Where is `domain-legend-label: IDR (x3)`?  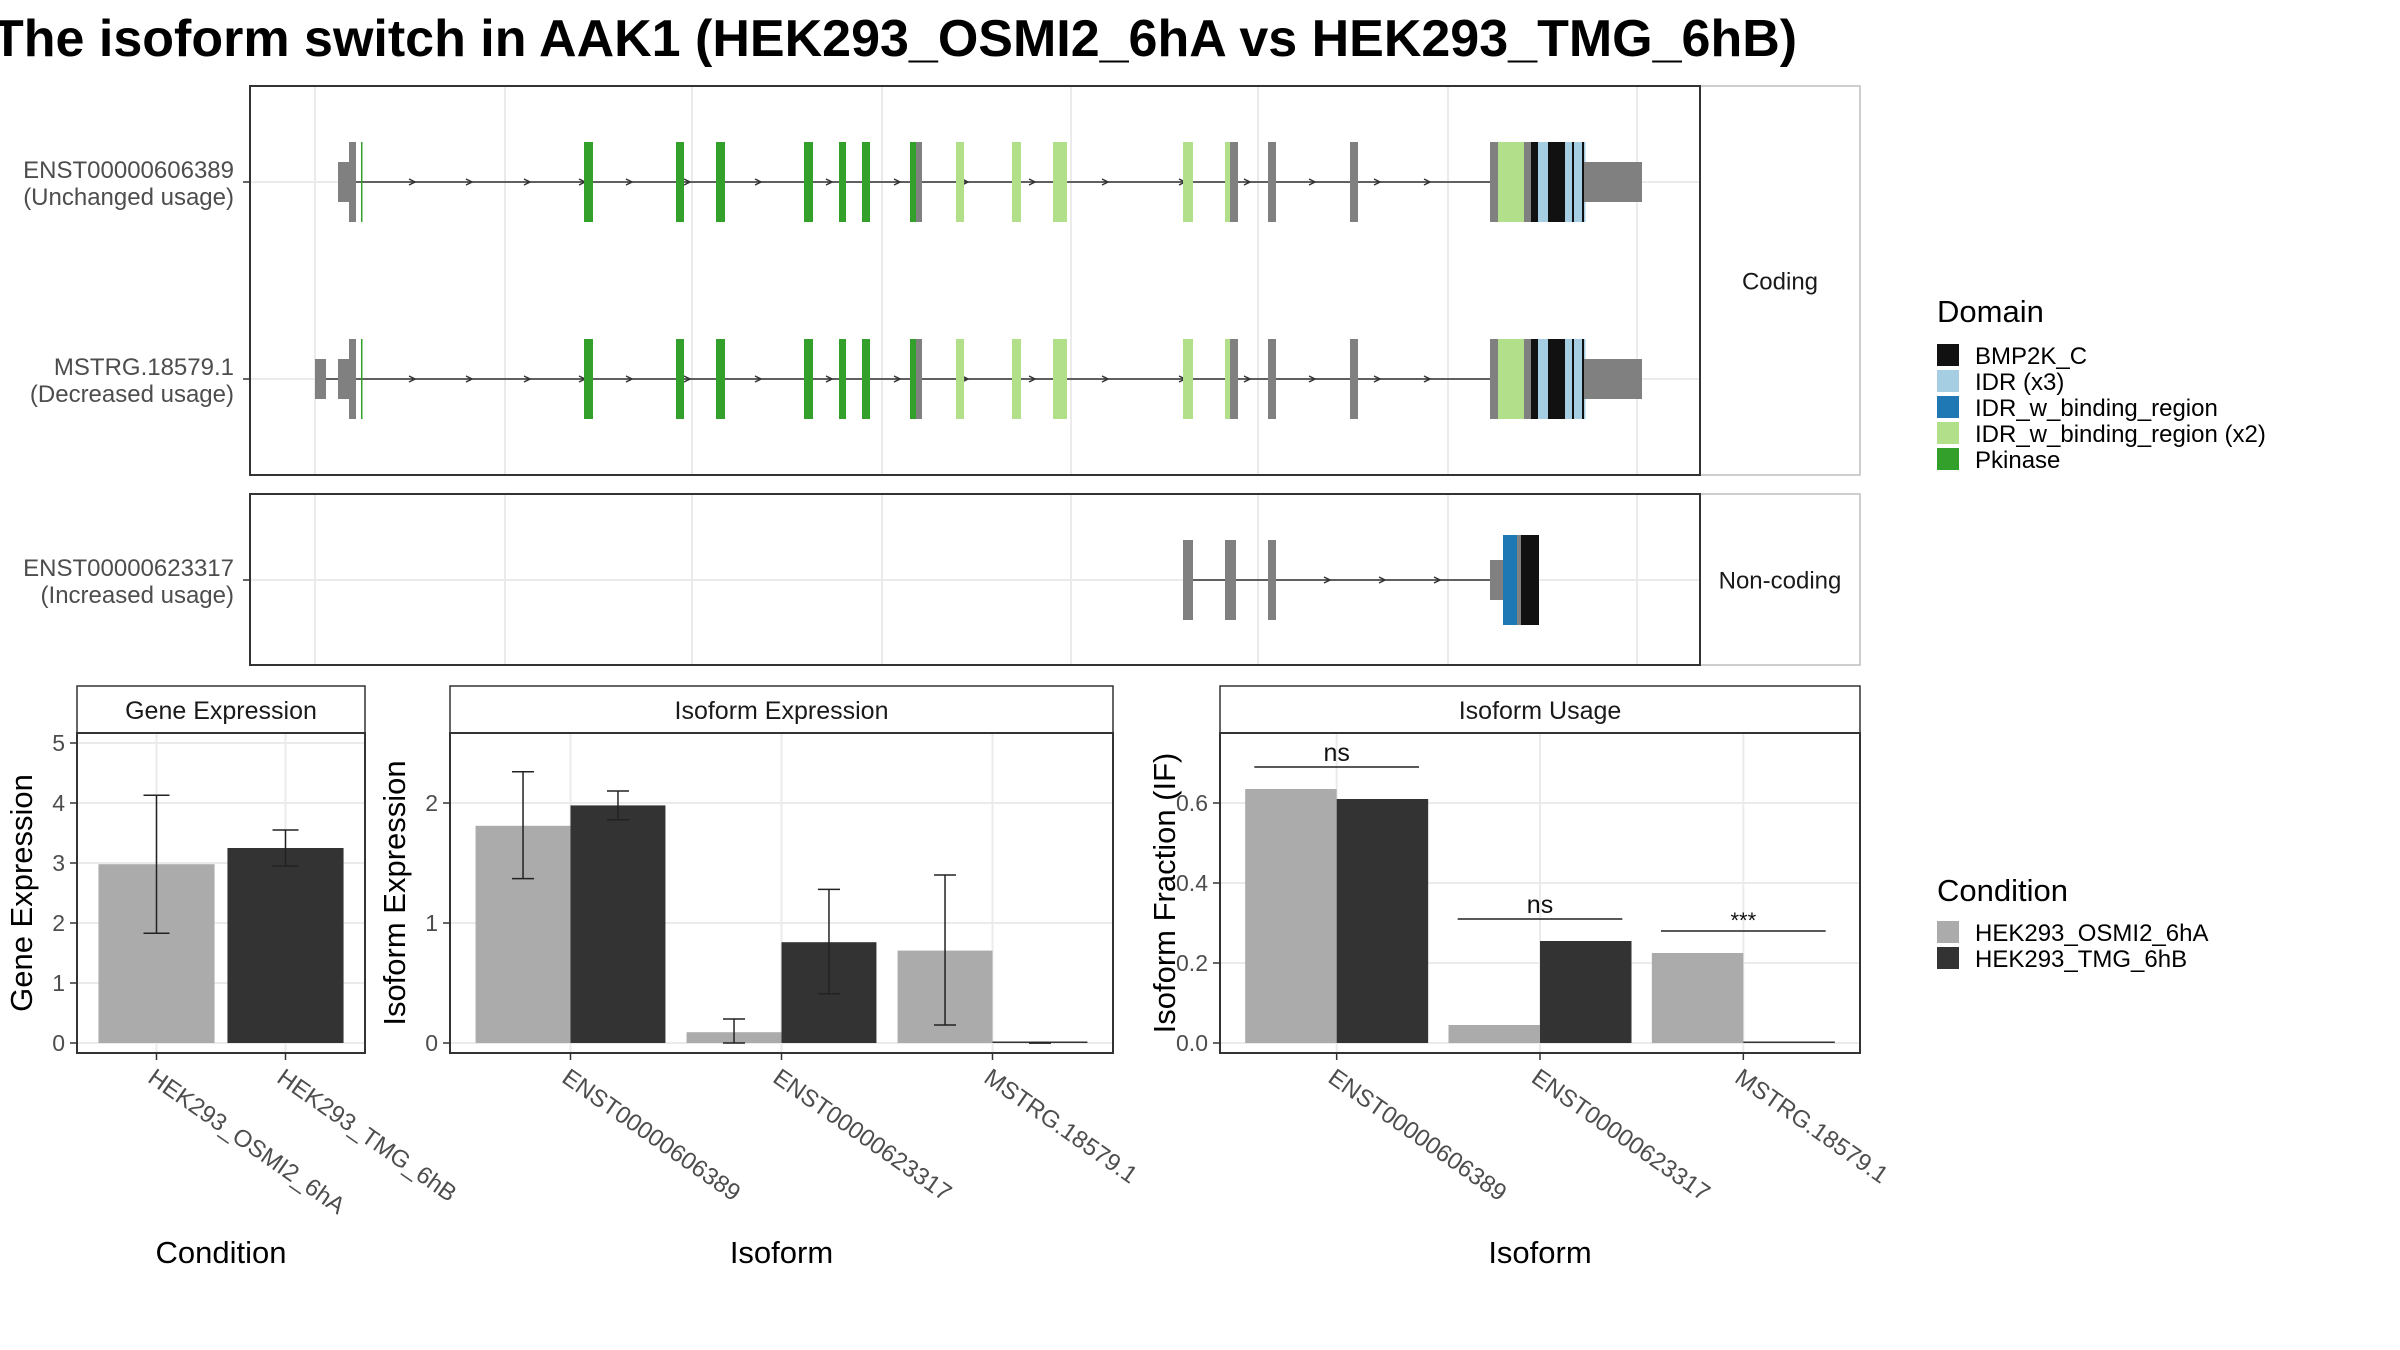 domain-legend-label: IDR (x3) is located at coordinates (2019, 382).